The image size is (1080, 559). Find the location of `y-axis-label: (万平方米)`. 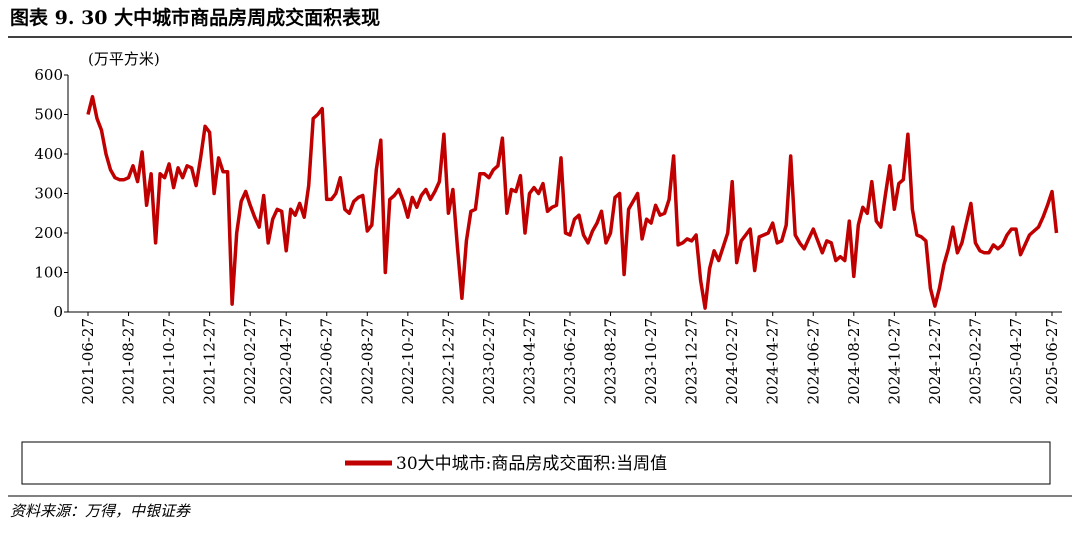

y-axis-label: (万平方米) is located at coordinates (124, 59).